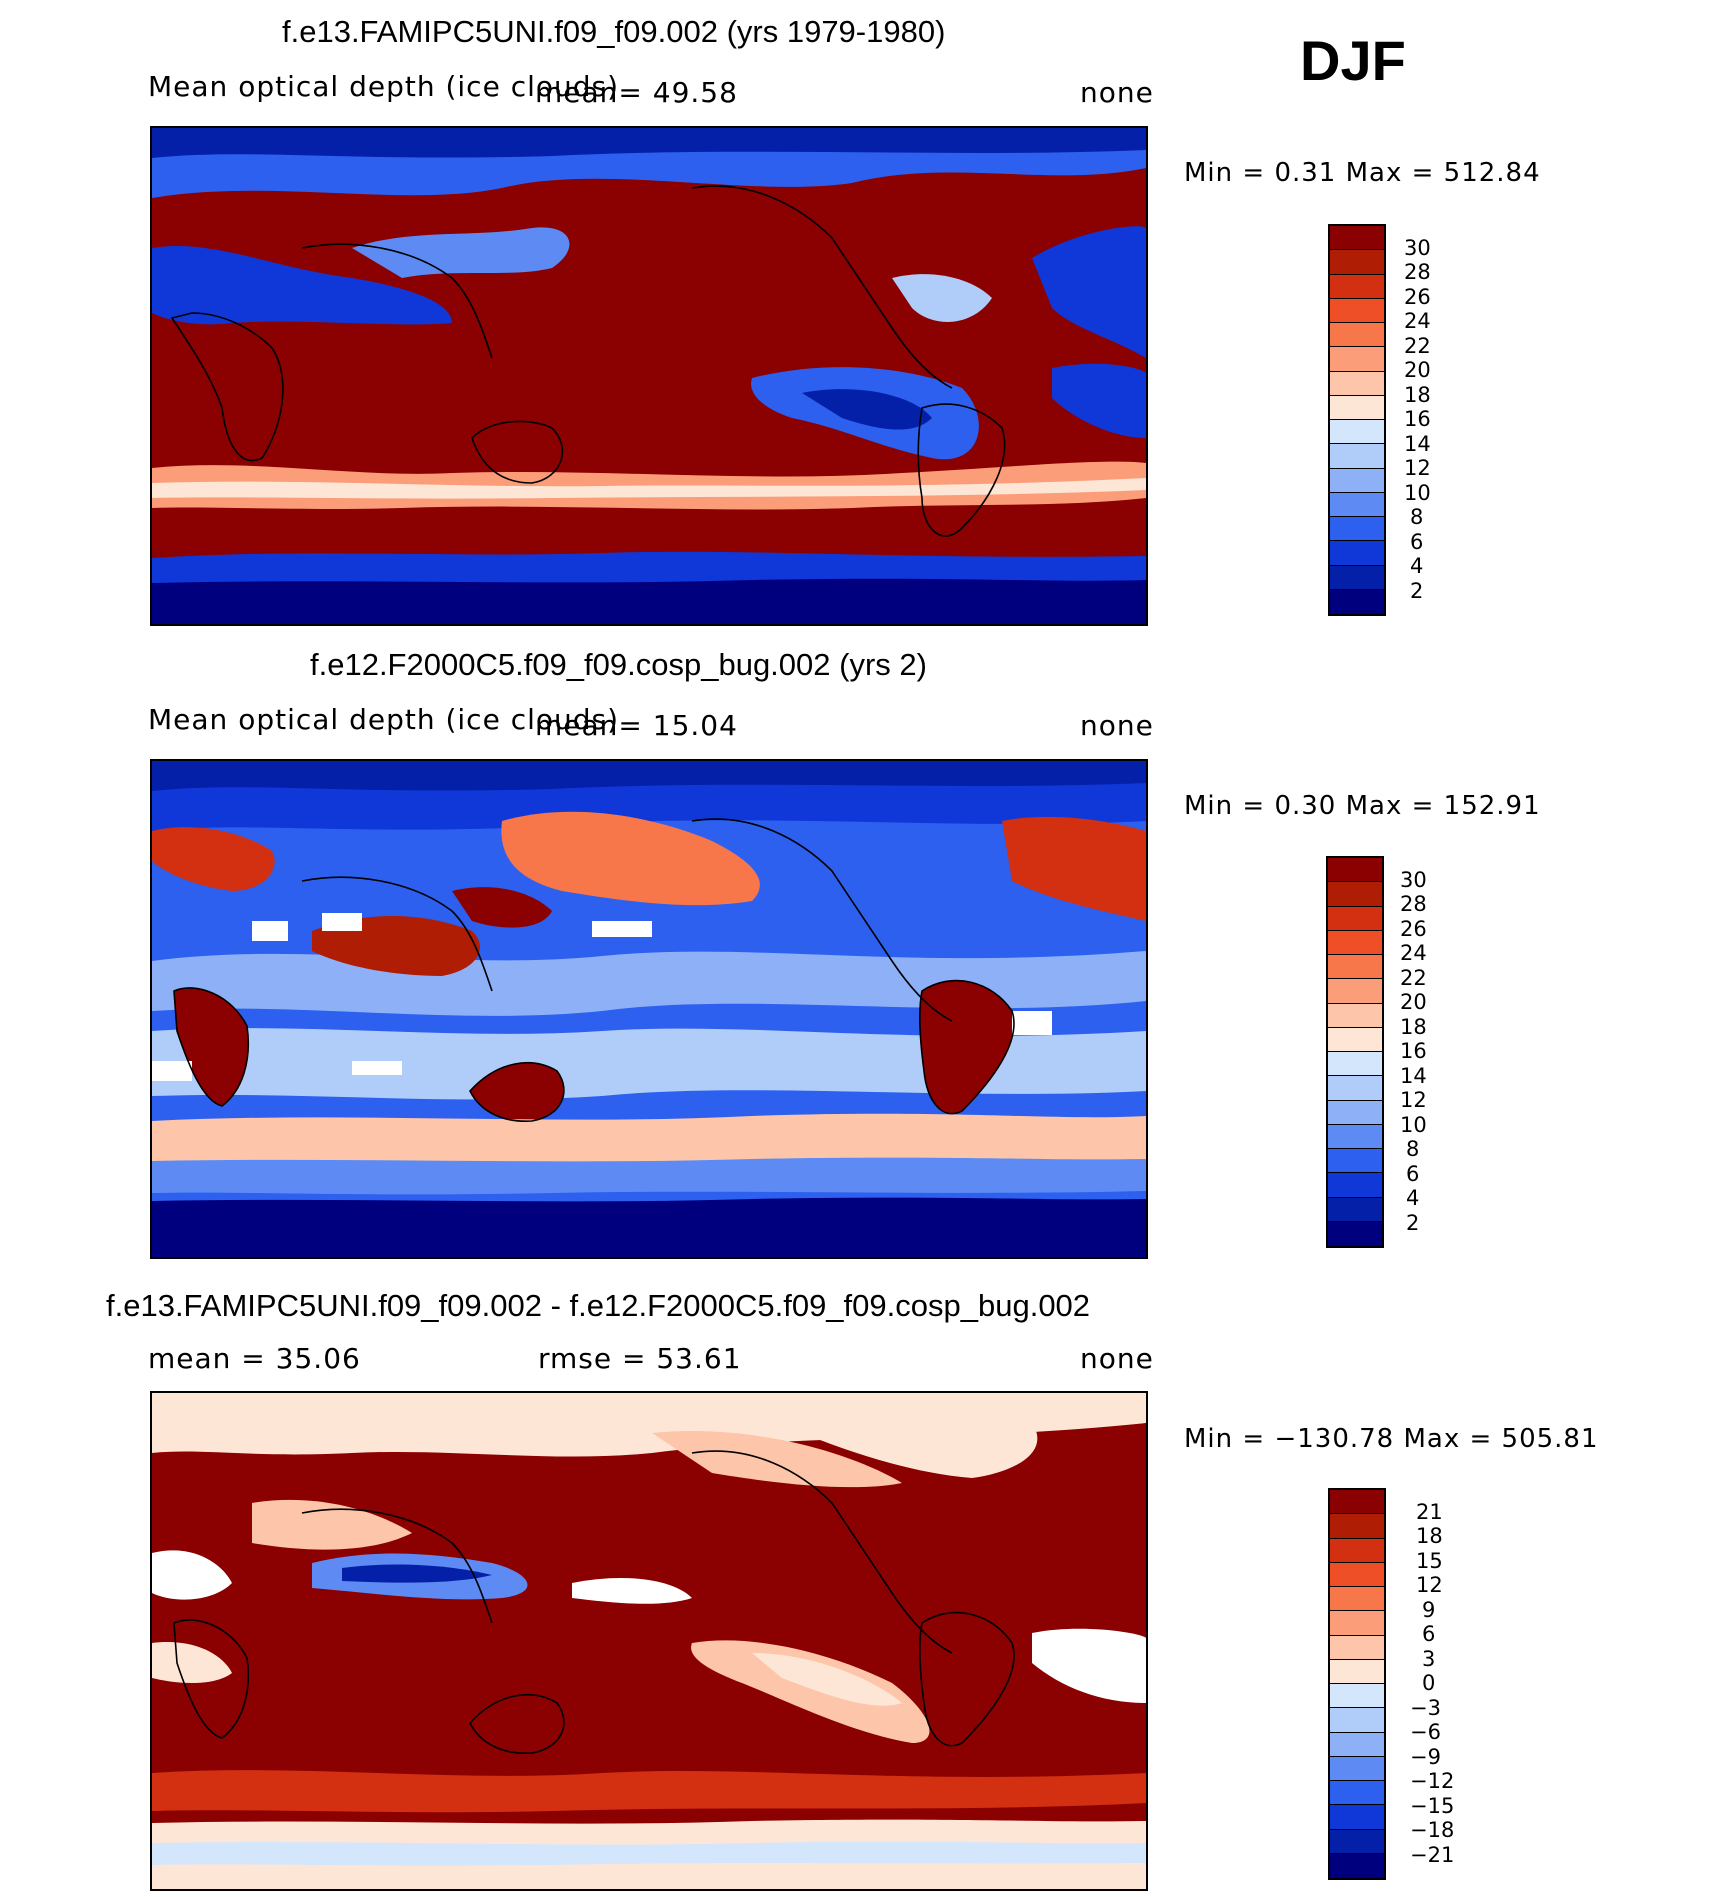 This screenshot has width=1710, height=1897. Describe the element at coordinates (254, 1358) in the screenshot. I see `panel-3-mean: mean = 35.06` at that location.